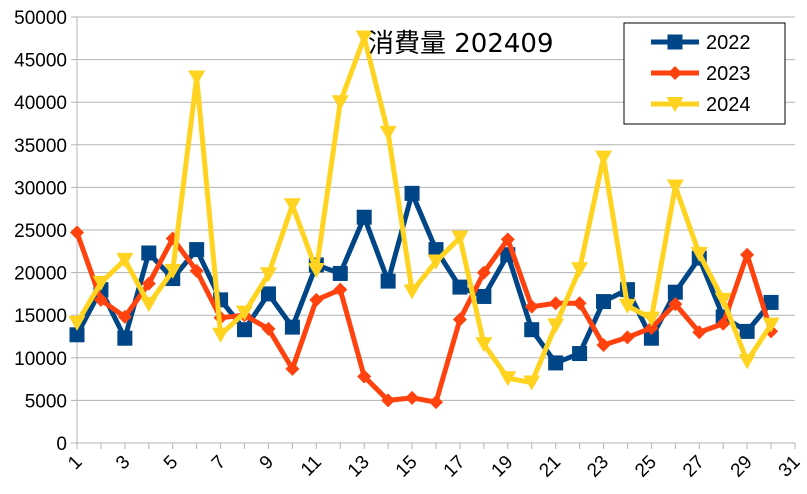 This screenshot has height=494, width=807. What do you see at coordinates (219, 463) in the screenshot?
I see `x-tick-label-7: 7` at bounding box center [219, 463].